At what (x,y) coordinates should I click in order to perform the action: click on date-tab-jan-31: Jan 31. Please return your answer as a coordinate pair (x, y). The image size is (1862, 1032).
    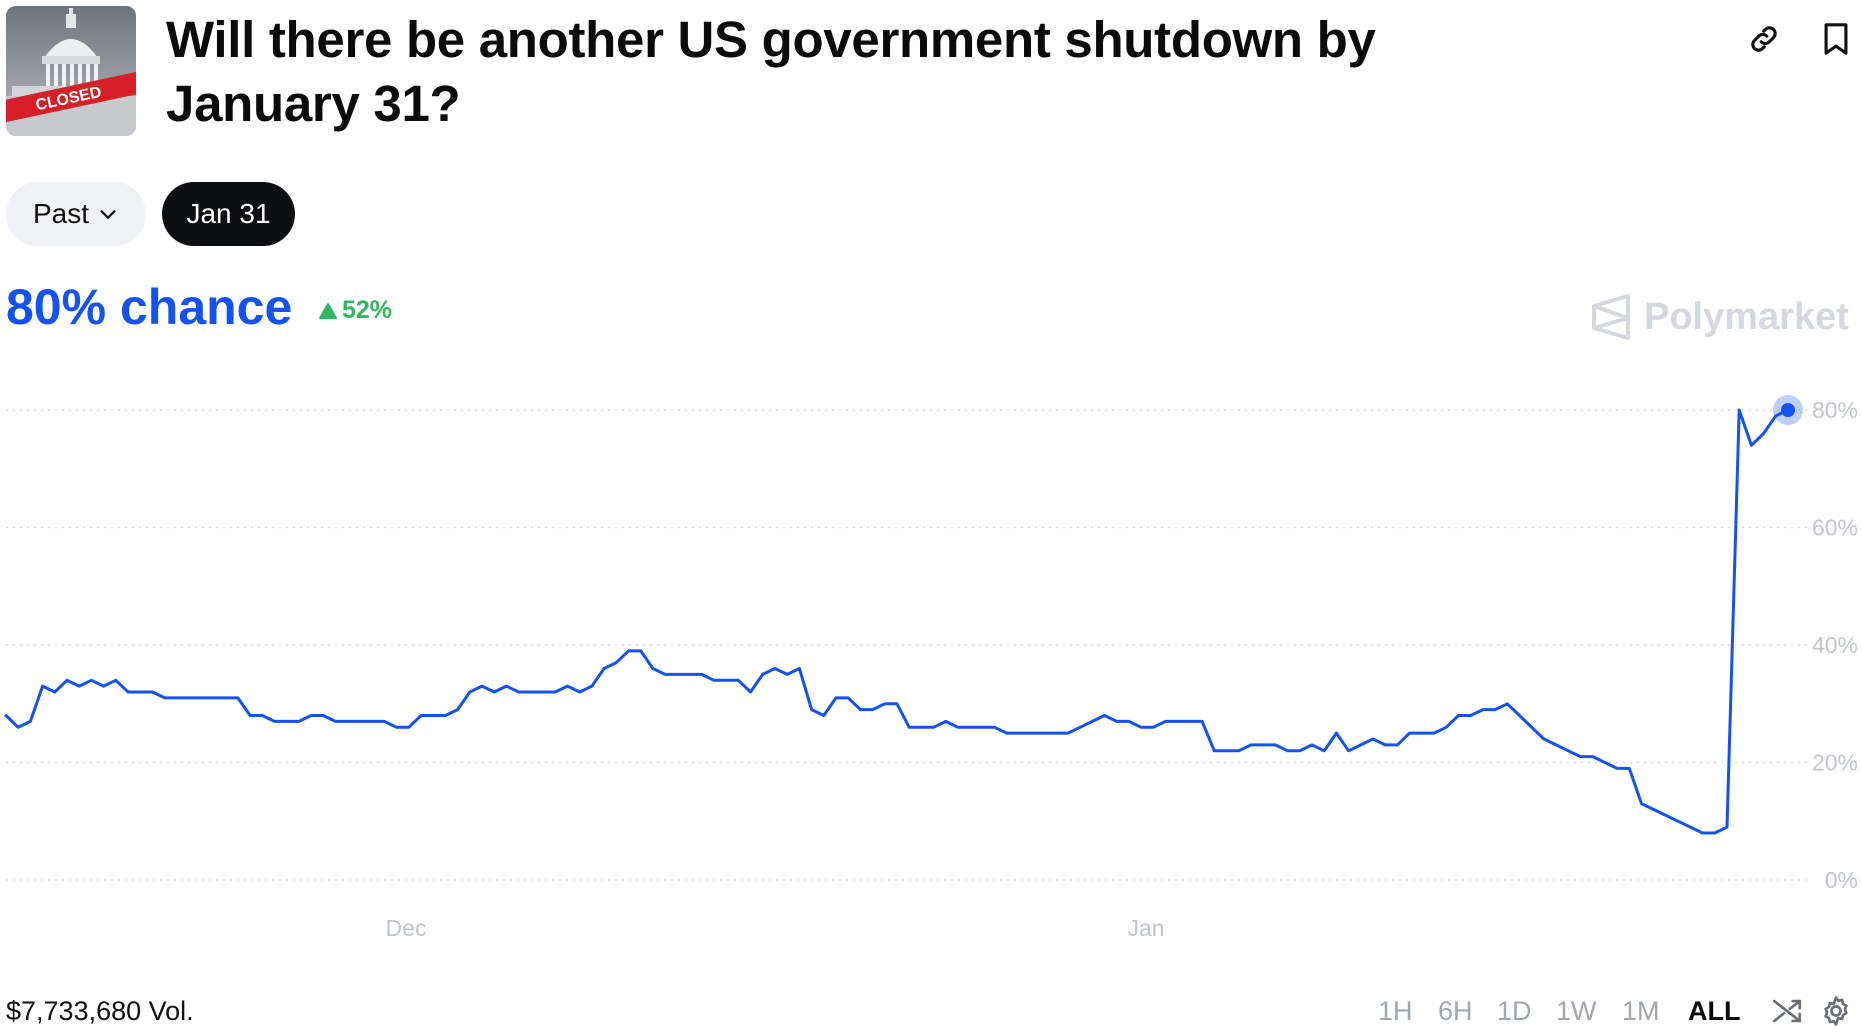
    Looking at the image, I should click on (228, 214).